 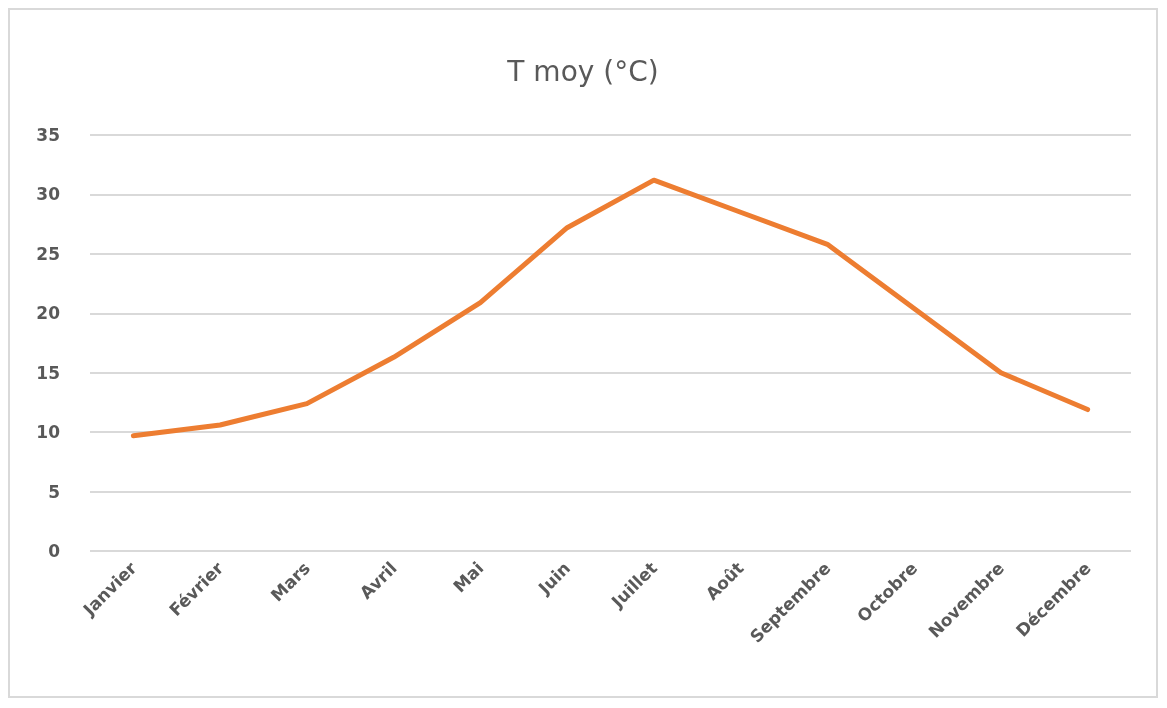 What do you see at coordinates (48, 194) in the screenshot?
I see `y-tick-label: 30` at bounding box center [48, 194].